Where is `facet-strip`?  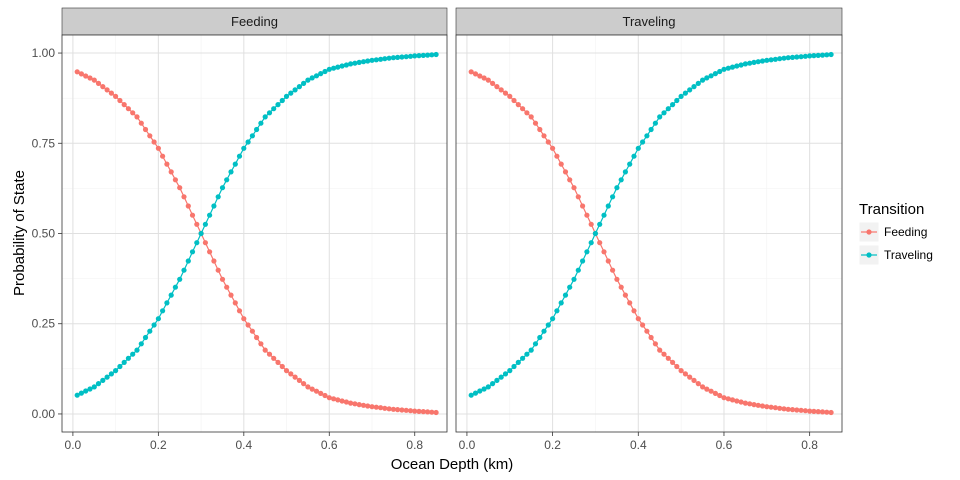 facet-strip is located at coordinates (254, 21).